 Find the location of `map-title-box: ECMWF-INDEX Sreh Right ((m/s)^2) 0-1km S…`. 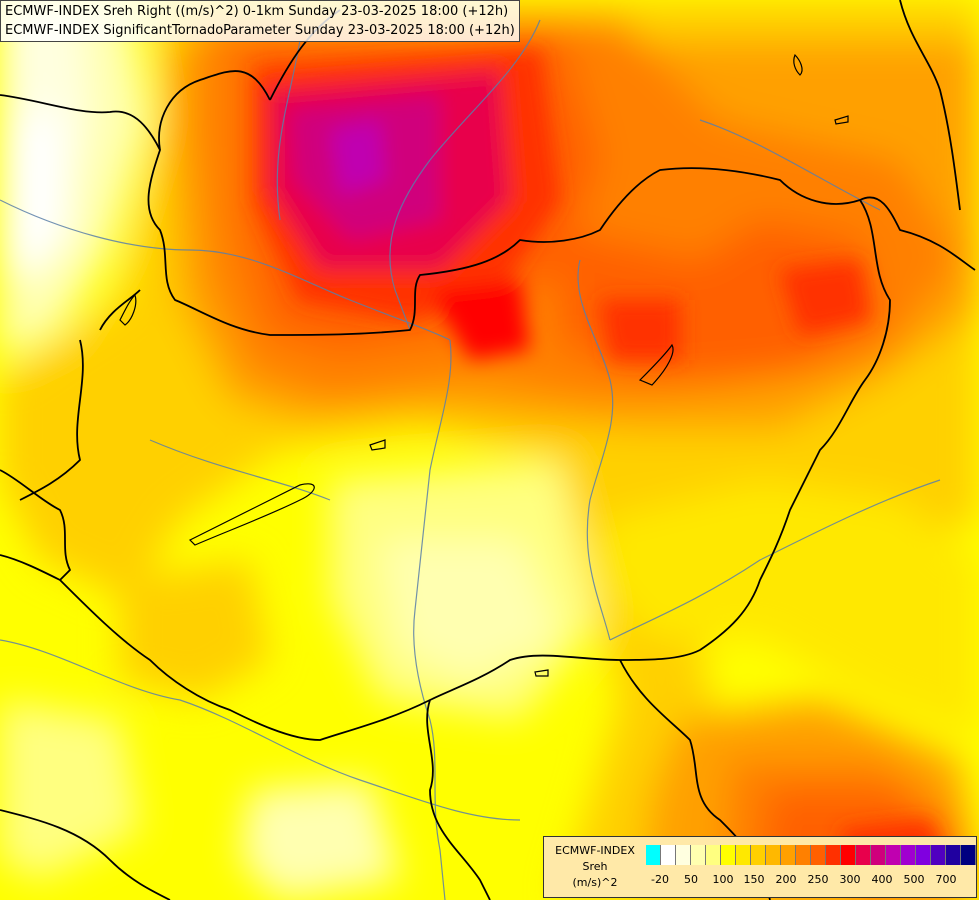

map-title-box: ECMWF-INDEX Sreh Right ((m/s)^2) 0-1km S… is located at coordinates (260, 21).